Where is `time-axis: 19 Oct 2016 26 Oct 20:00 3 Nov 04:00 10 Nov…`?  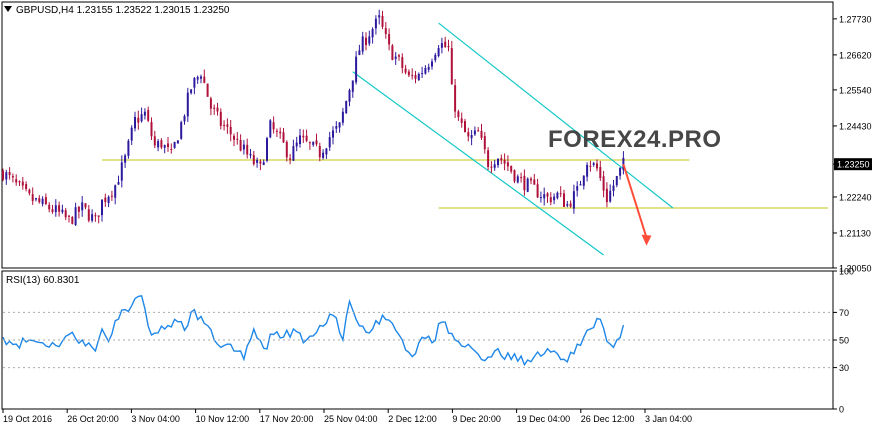
time-axis: 19 Oct 2016 26 Oct 20:00 3 Nov 04:00 10 Nov… is located at coordinates (347, 416).